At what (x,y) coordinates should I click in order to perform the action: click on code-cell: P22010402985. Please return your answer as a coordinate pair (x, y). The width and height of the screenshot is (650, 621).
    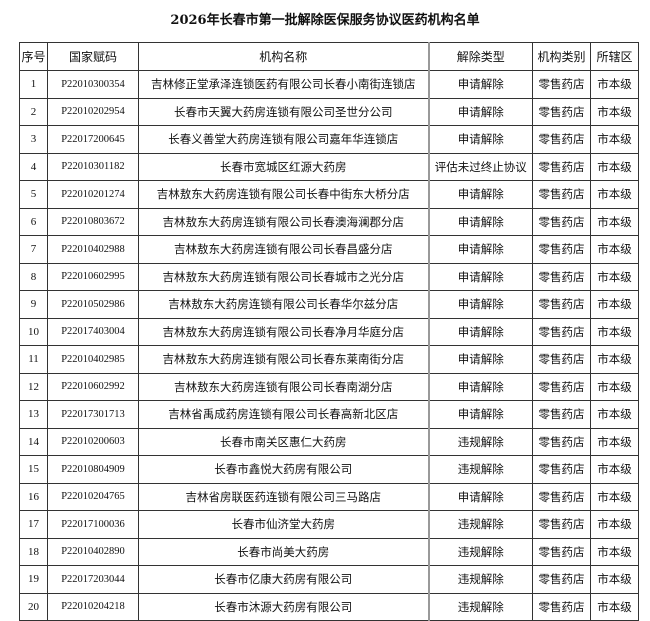
    Looking at the image, I should click on (93, 359).